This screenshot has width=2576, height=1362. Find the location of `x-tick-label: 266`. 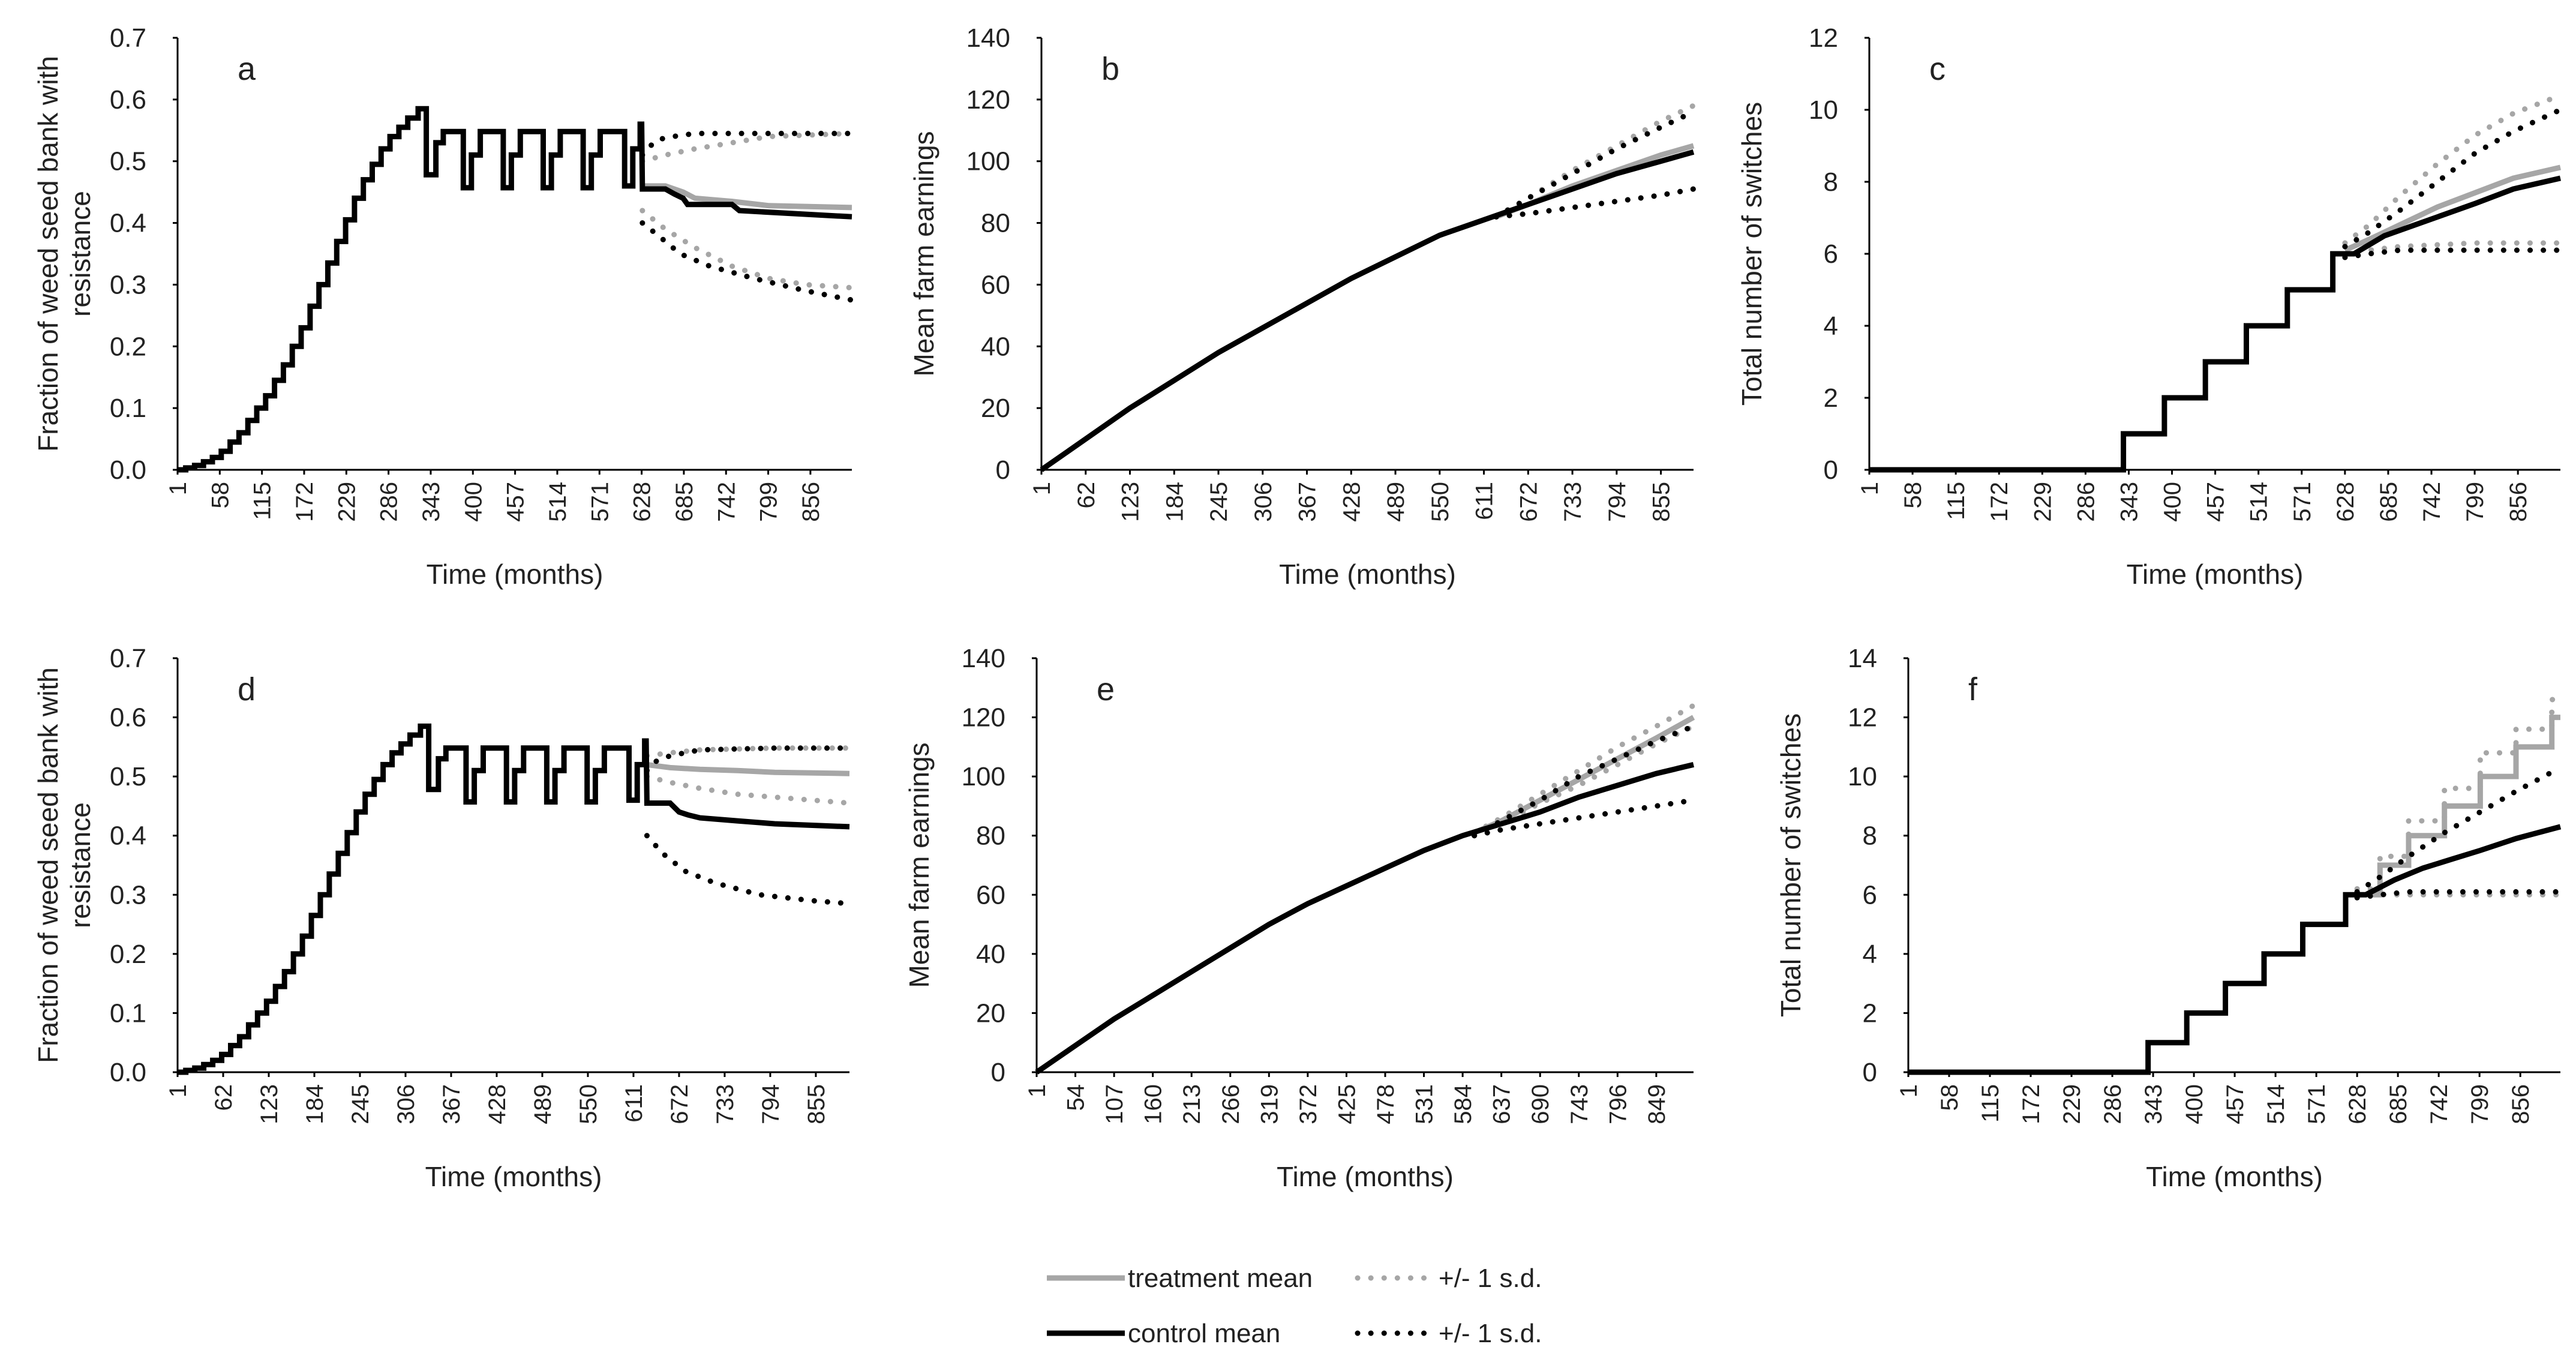

x-tick-label: 266 is located at coordinates (1231, 1104).